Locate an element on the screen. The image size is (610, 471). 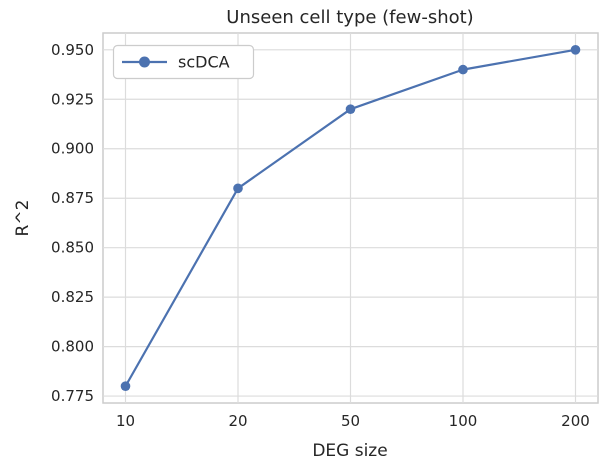
x-tick-label: 100 is located at coordinates (463, 421).